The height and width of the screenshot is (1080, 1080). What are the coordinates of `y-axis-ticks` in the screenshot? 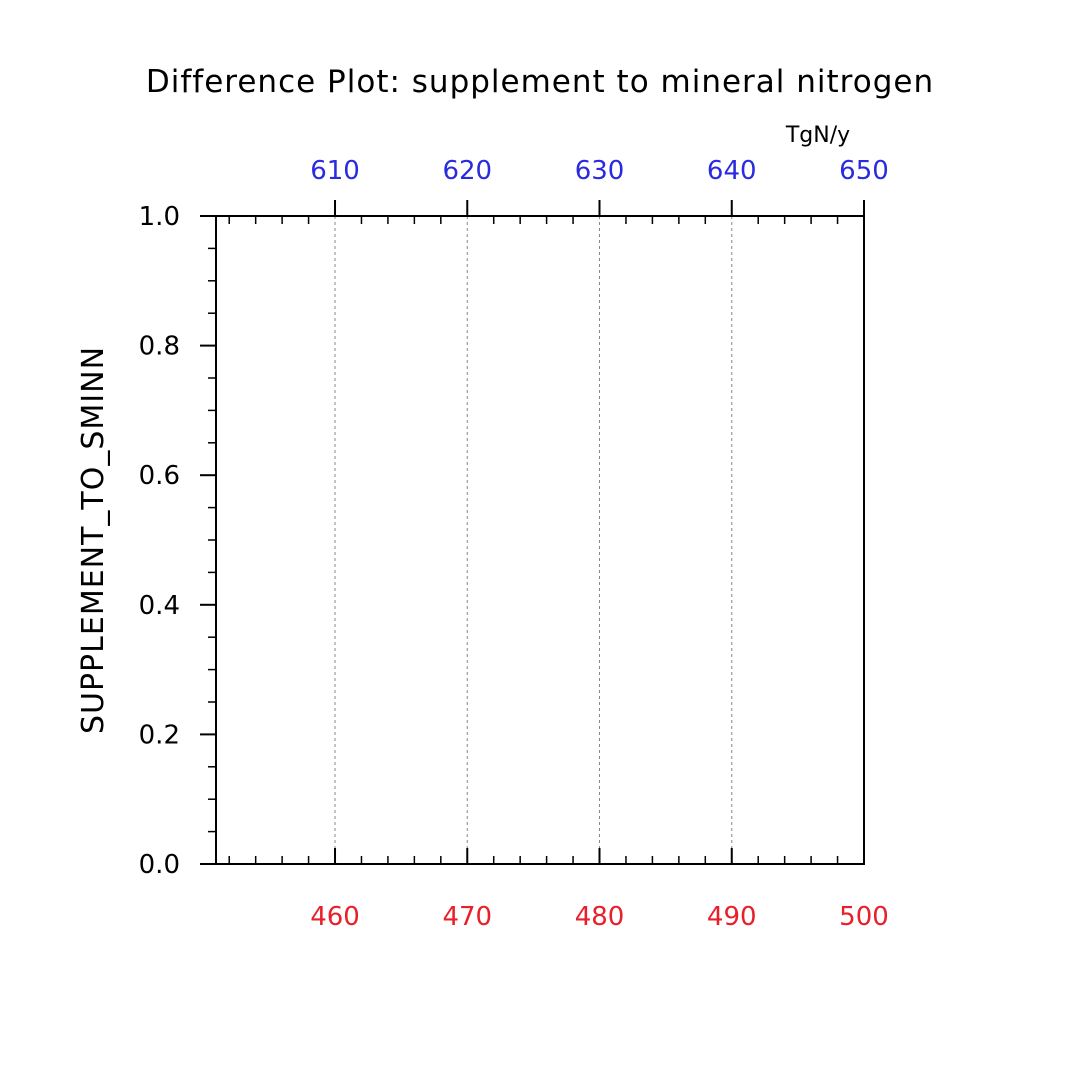 It's located at (208, 540).